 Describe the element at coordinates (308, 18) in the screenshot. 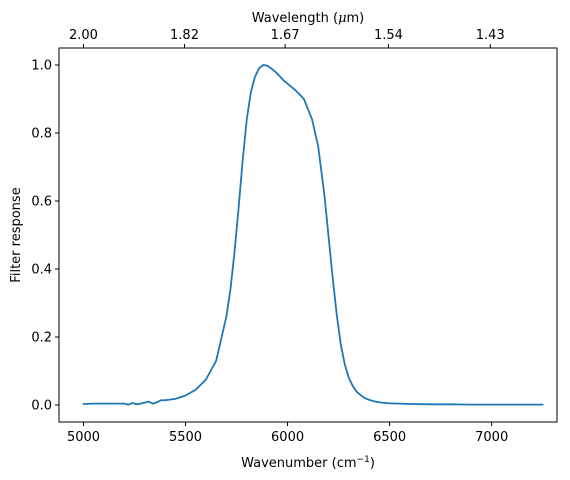

I see `top-axis-label: Wavelength (μm)` at that location.